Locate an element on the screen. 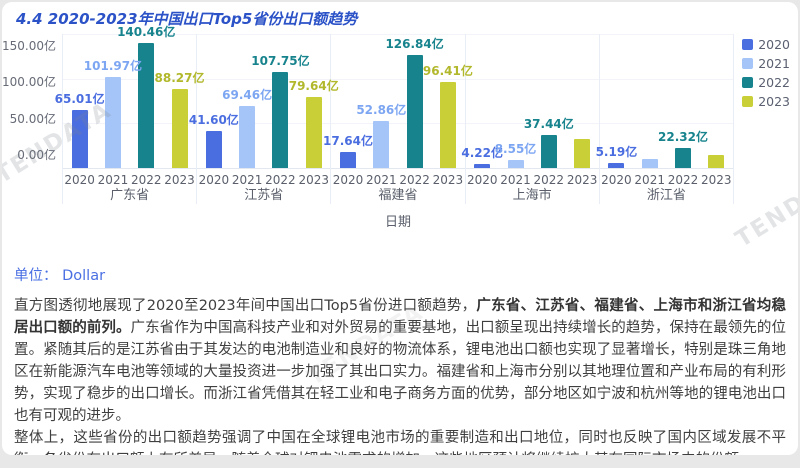 This screenshot has height=468, width=800. unit-label: 单位： is located at coordinates (36, 276).